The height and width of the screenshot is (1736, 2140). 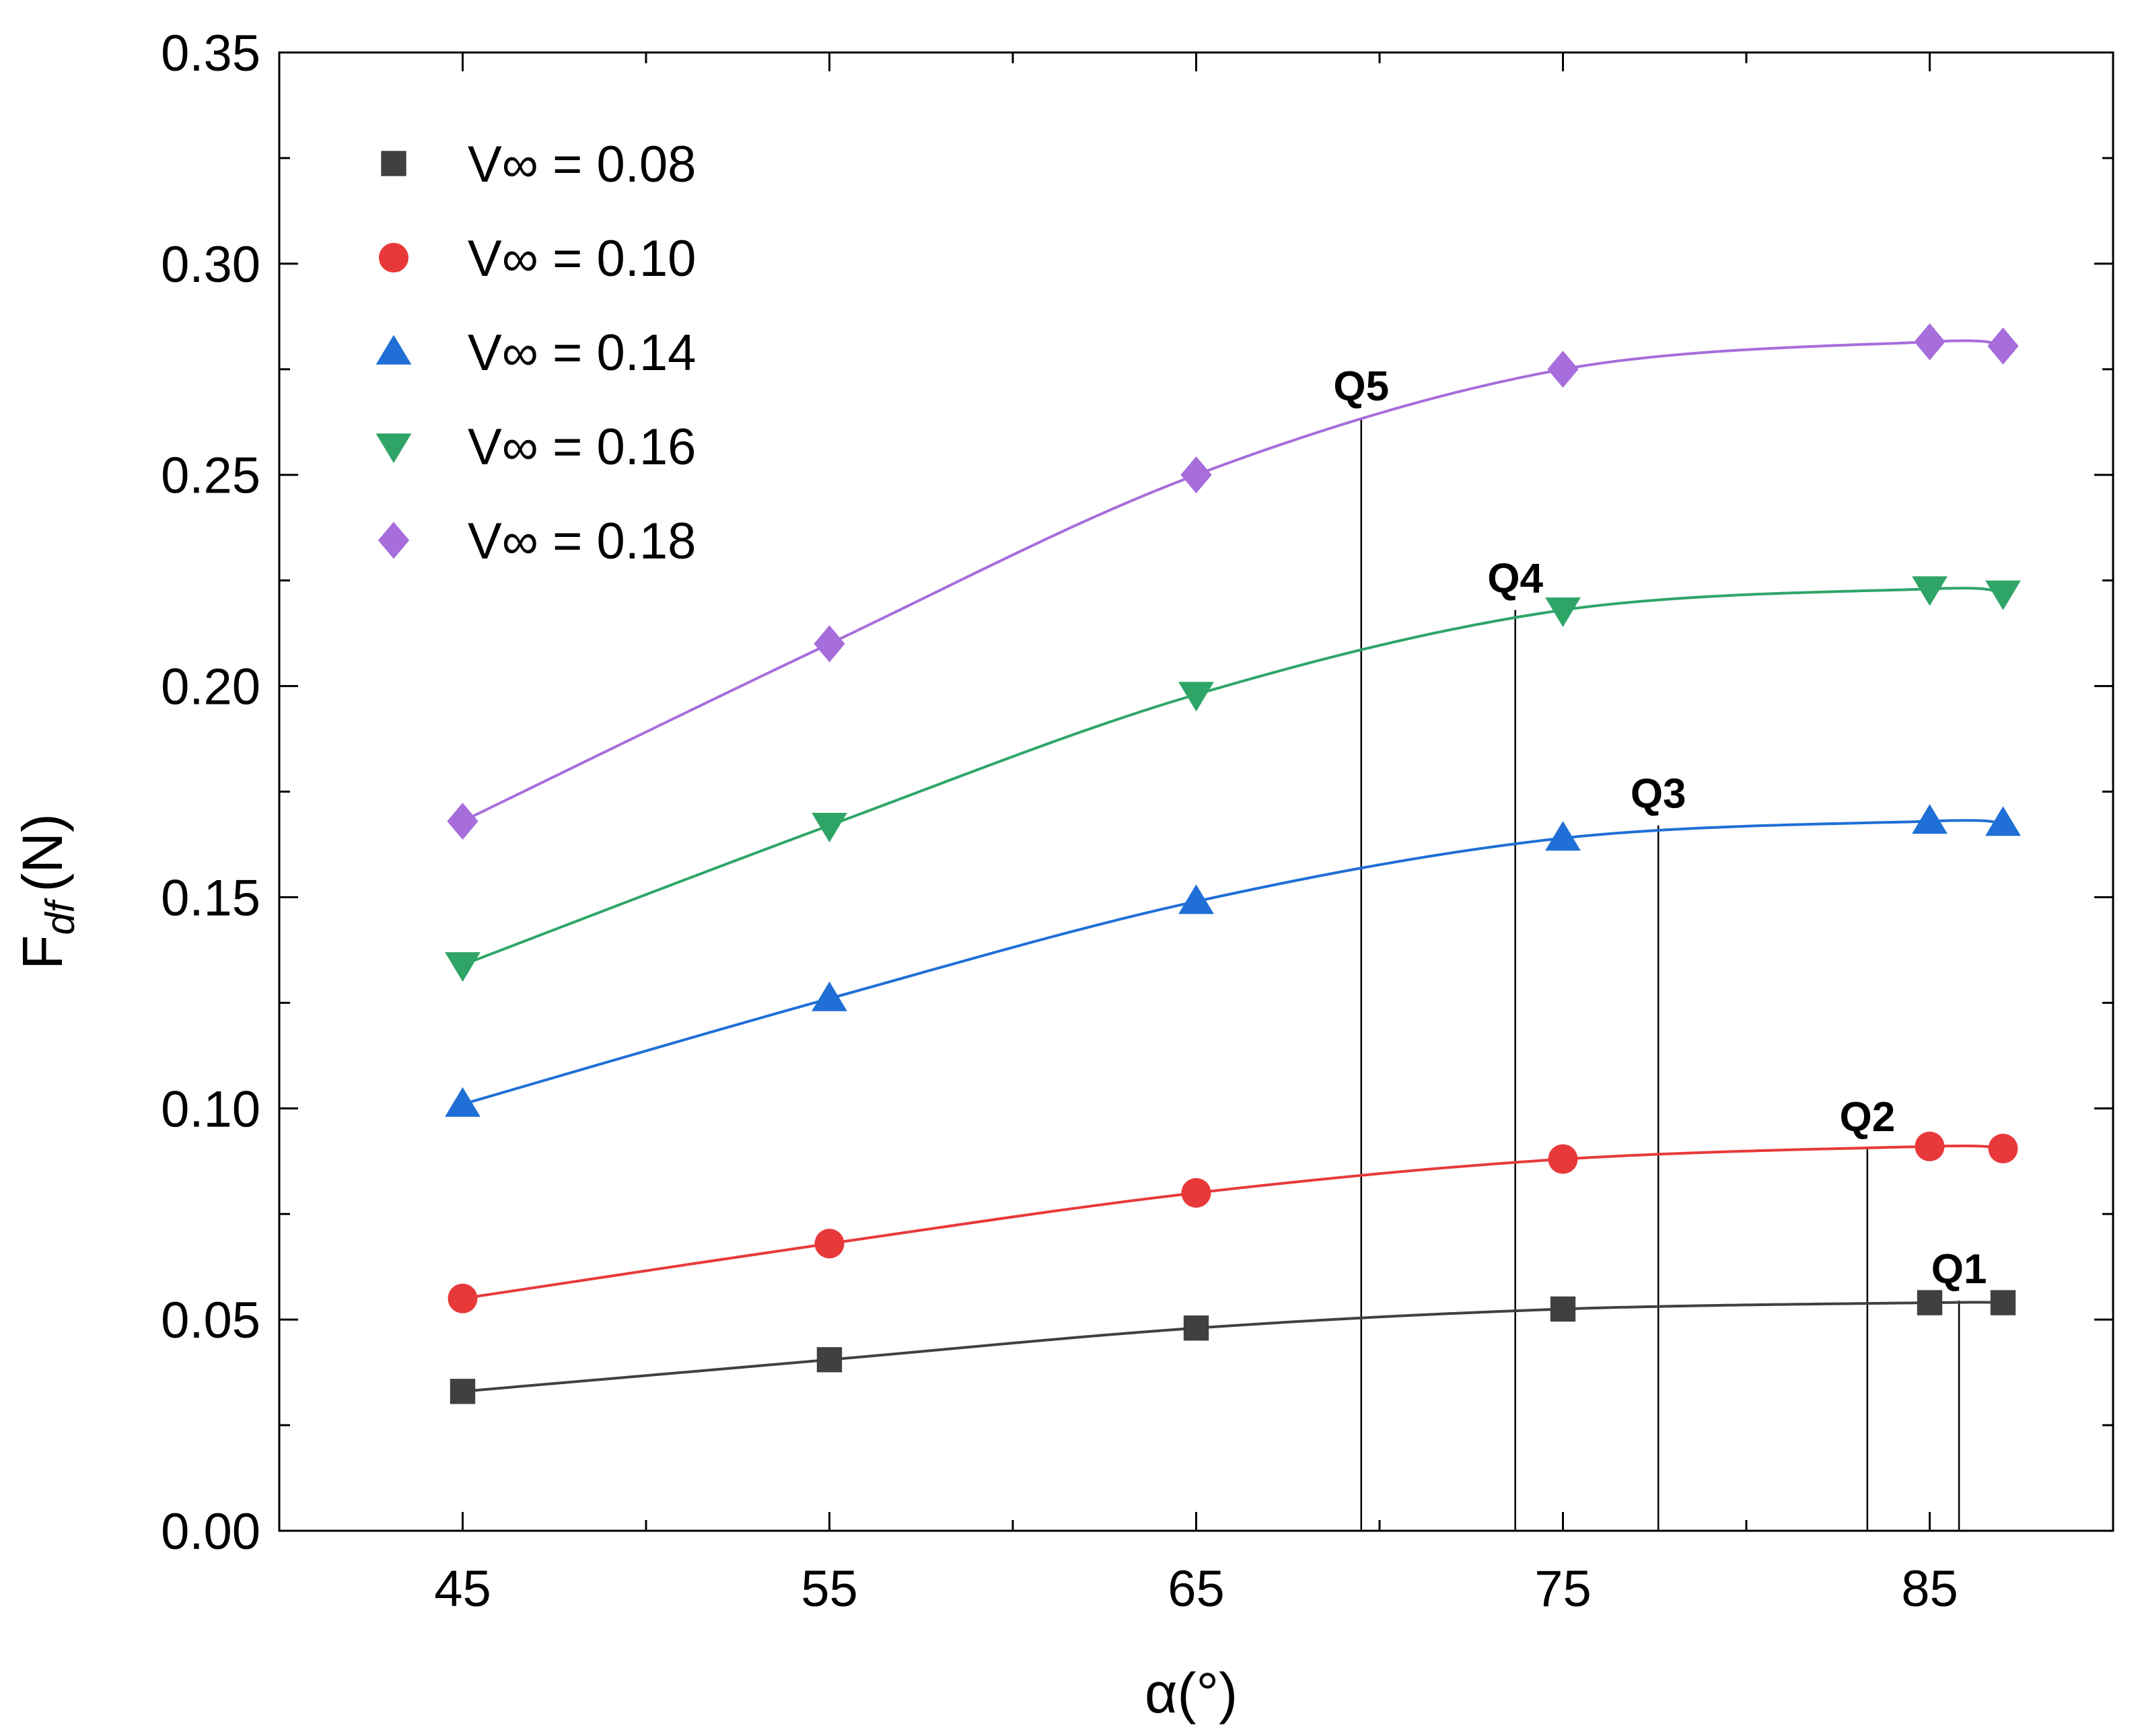 What do you see at coordinates (1191, 1693) in the screenshot?
I see `x-axis-title: α(°)` at bounding box center [1191, 1693].